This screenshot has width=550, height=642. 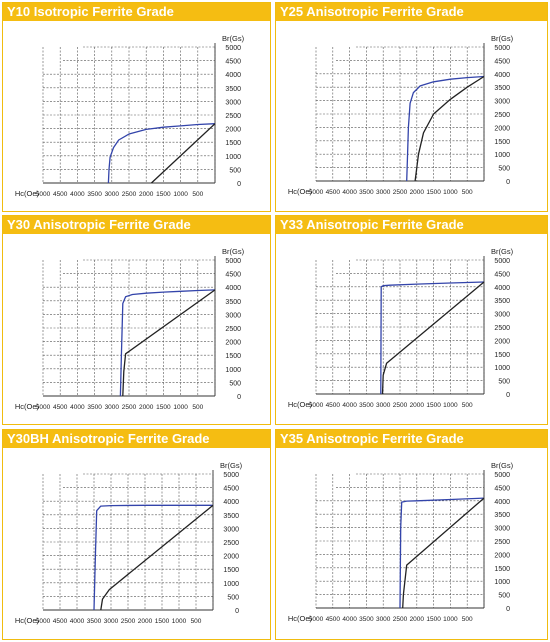 I want to click on chart-title: Y35 Anisotropic Ferrite Grade, so click(x=411, y=439).